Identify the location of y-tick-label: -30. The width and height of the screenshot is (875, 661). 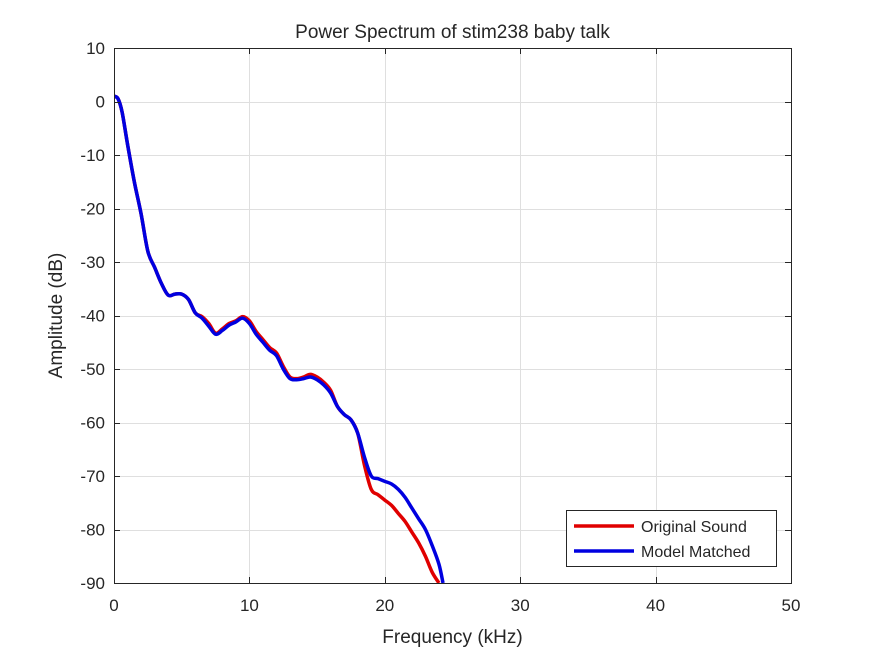
(92, 262).